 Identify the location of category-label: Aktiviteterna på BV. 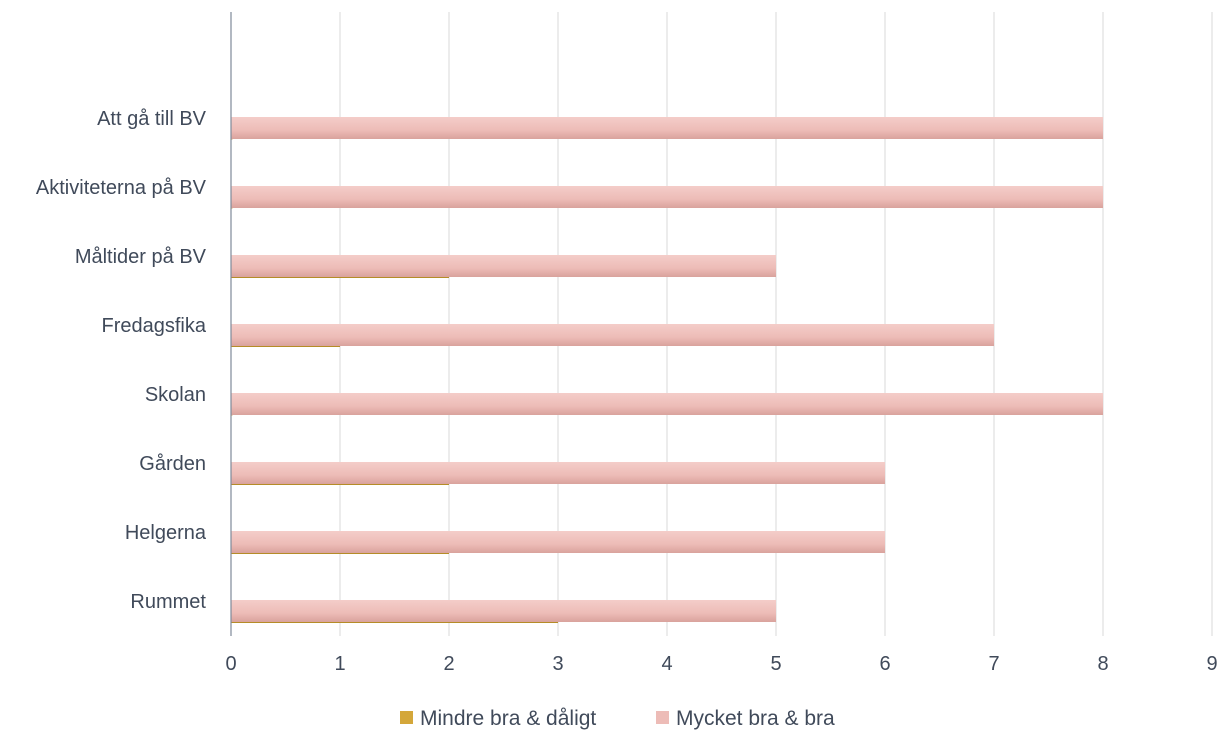
(121, 188).